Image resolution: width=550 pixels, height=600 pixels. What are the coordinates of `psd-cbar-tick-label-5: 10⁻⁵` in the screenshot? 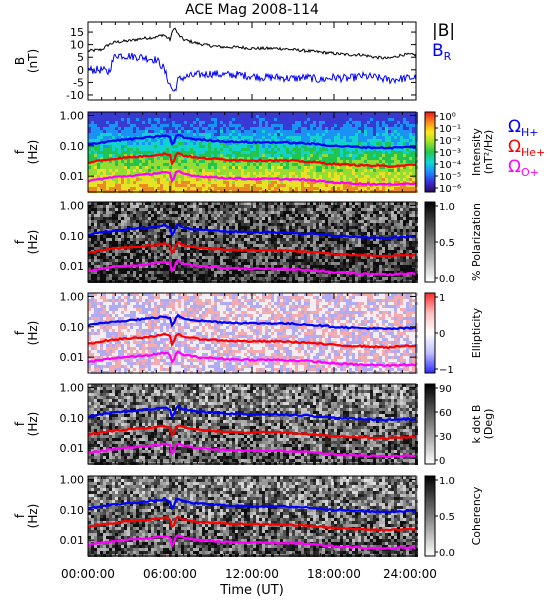 It's located at (450, 177).